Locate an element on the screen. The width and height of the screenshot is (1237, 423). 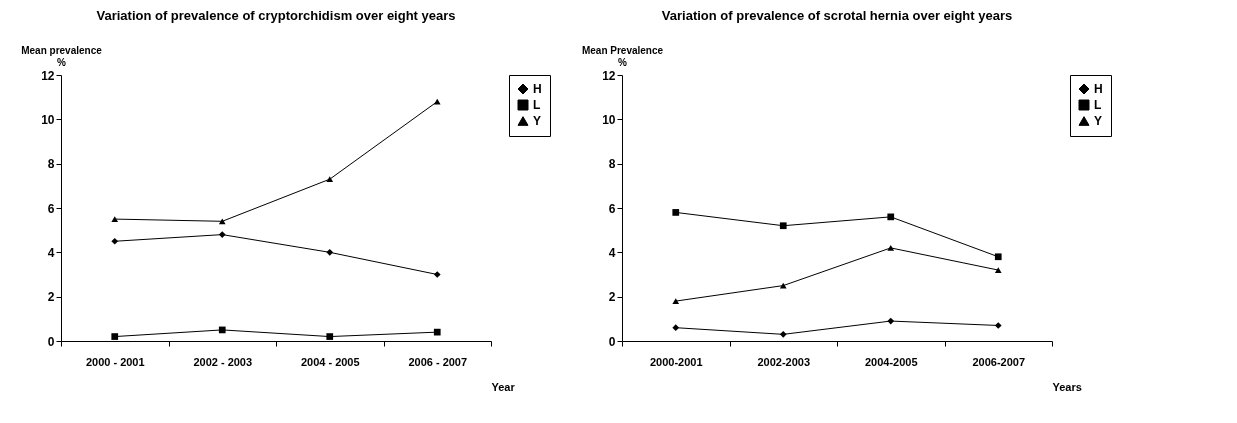
x-tick-label: 2002 - 2003 is located at coordinates (223, 361).